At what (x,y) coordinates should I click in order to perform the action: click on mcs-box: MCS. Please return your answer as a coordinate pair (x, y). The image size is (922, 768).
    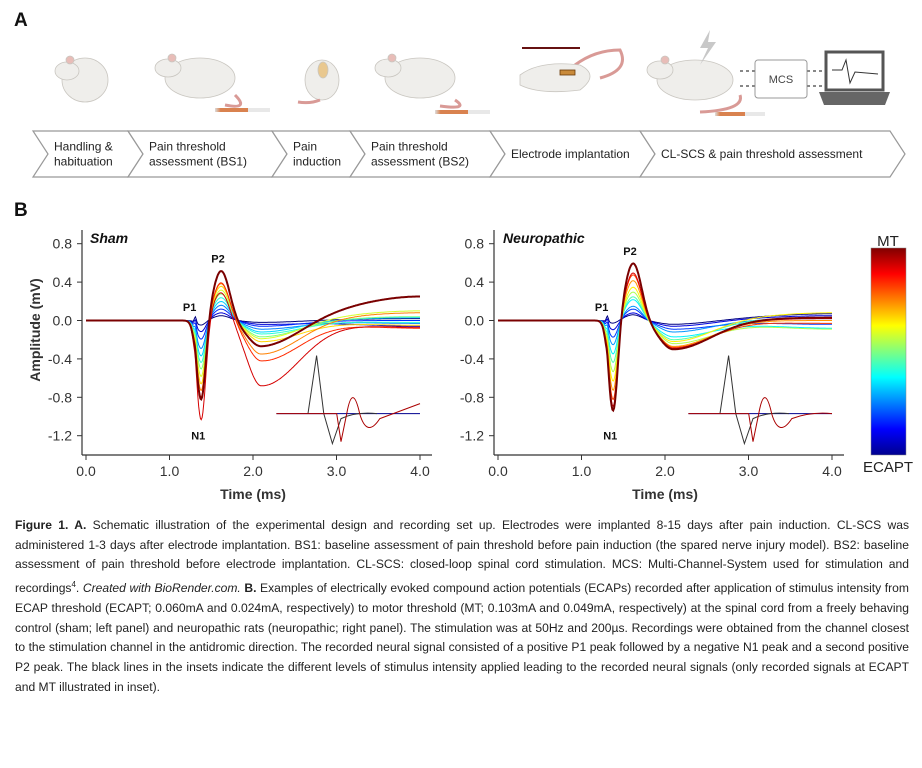
    Looking at the image, I should click on (781, 79).